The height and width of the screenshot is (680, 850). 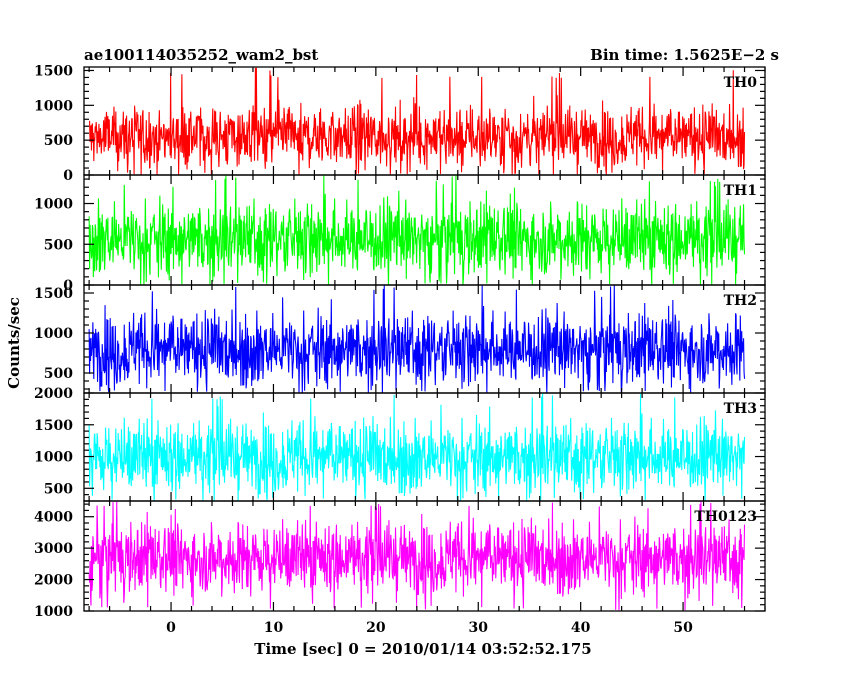 What do you see at coordinates (683, 628) in the screenshot?
I see `x-tick-label: 50` at bounding box center [683, 628].